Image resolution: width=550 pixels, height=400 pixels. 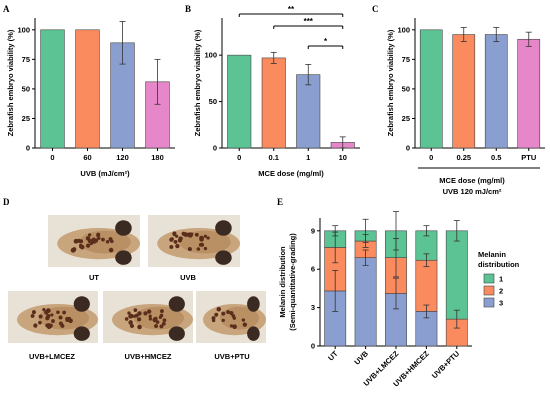 What do you see at coordinates (188, 277) in the screenshot?
I see `embryo-photo-label: UVB` at bounding box center [188, 277].